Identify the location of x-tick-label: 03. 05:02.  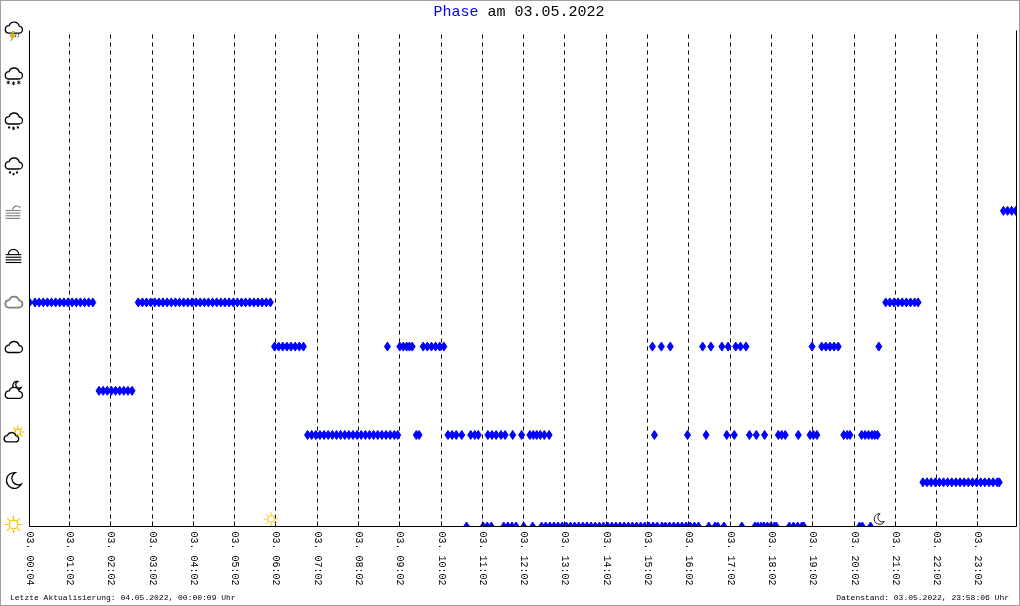
(235, 558).